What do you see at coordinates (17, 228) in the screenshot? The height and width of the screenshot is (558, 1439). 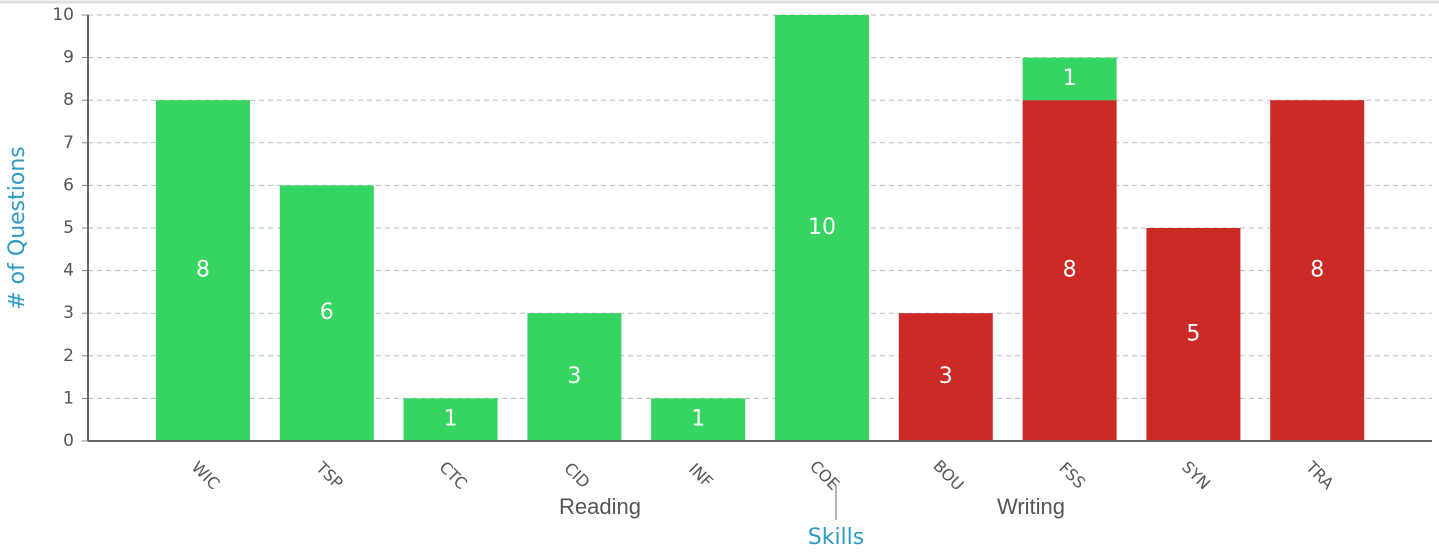 I see `y-axis-title: # of Questions` at bounding box center [17, 228].